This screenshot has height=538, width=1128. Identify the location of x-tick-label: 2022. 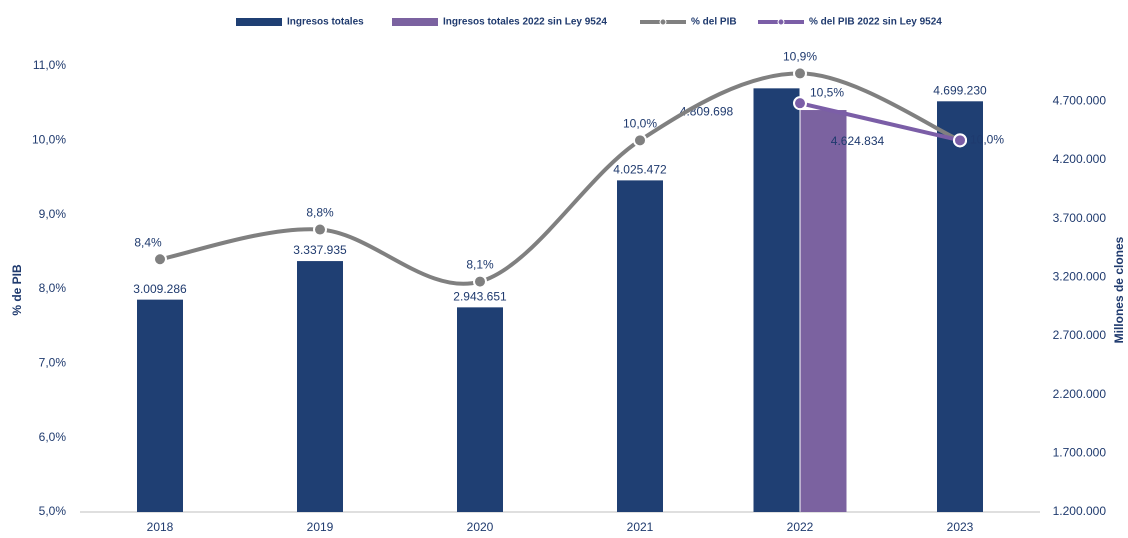
(800, 527).